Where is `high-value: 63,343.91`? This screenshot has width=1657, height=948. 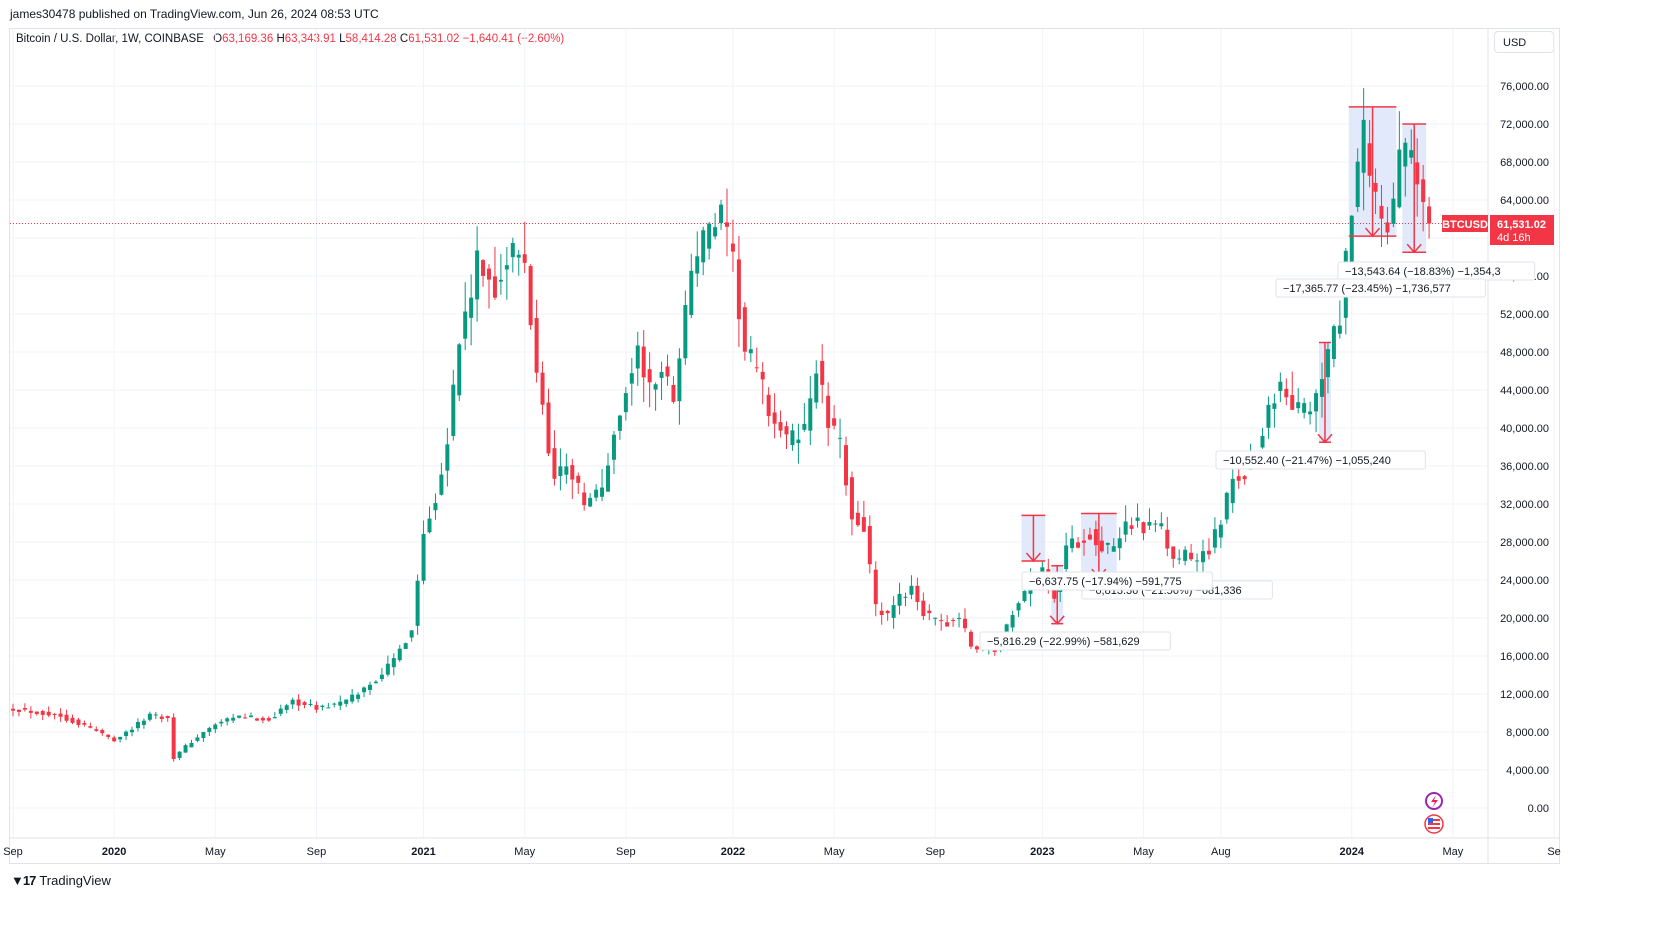
high-value: 63,343.91 is located at coordinates (310, 39).